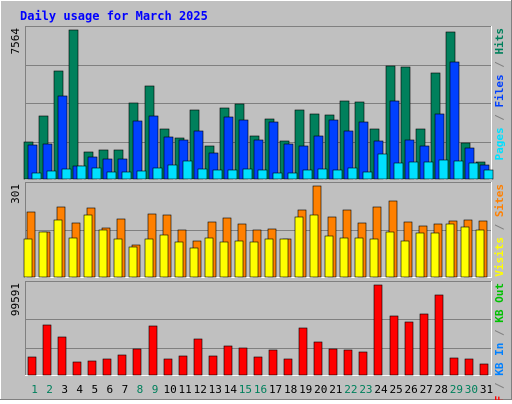 This screenshot has height=404, width=512. I want to click on legend-entry: Hits, so click(499, 41).